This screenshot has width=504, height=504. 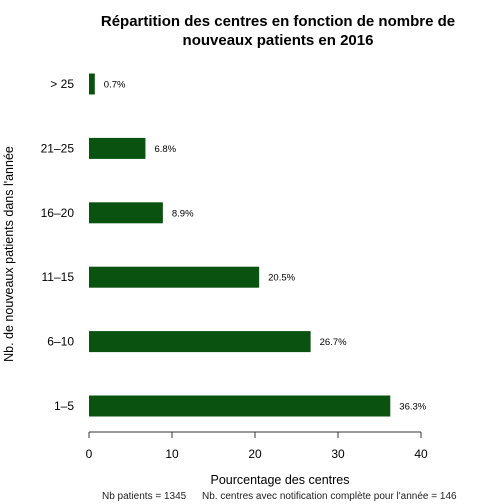 What do you see at coordinates (9, 254) in the screenshot?
I see `y-axis-label: Nb. de nouveaux patients dans l'année` at bounding box center [9, 254].